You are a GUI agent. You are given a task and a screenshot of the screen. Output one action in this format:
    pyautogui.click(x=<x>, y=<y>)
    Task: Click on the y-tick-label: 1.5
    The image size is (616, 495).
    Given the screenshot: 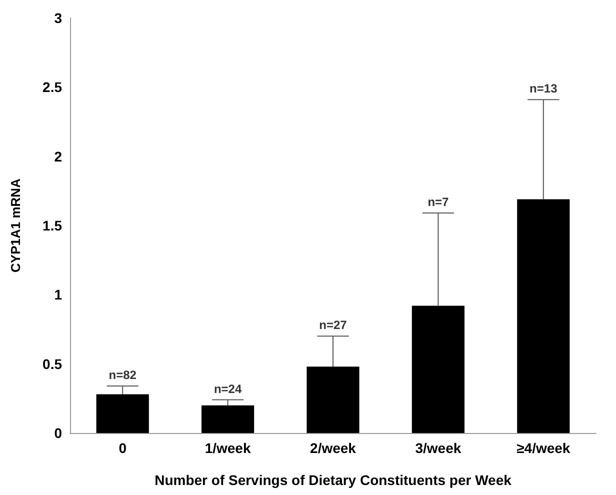 What is the action you would take?
    pyautogui.click(x=52, y=226)
    